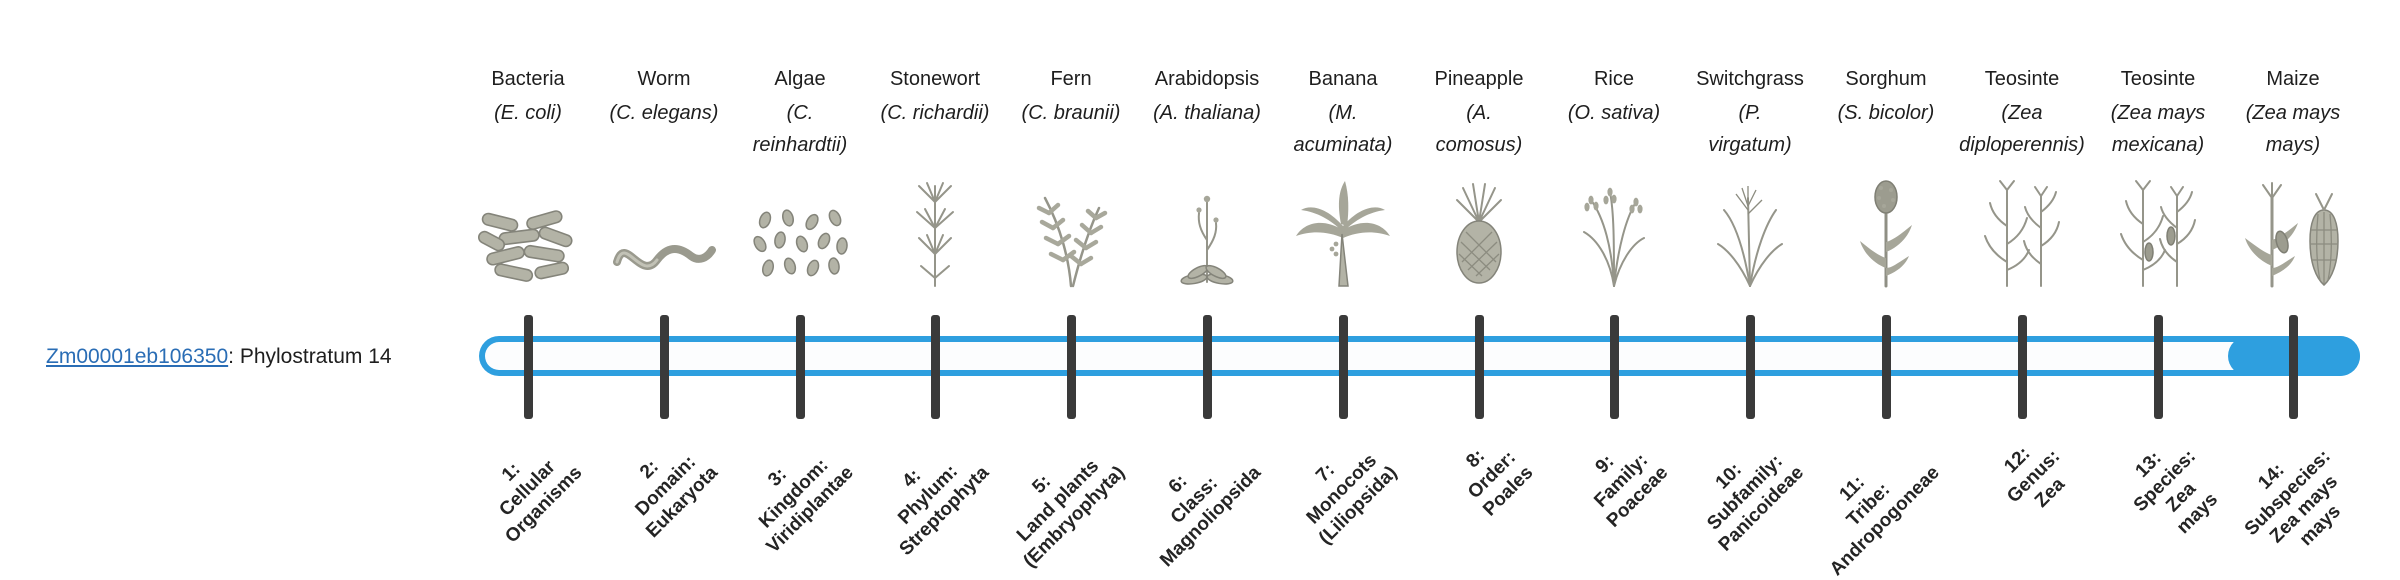 The height and width of the screenshot is (580, 2400). Describe the element at coordinates (1071, 224) in the screenshot. I see `fern-illustration` at that location.